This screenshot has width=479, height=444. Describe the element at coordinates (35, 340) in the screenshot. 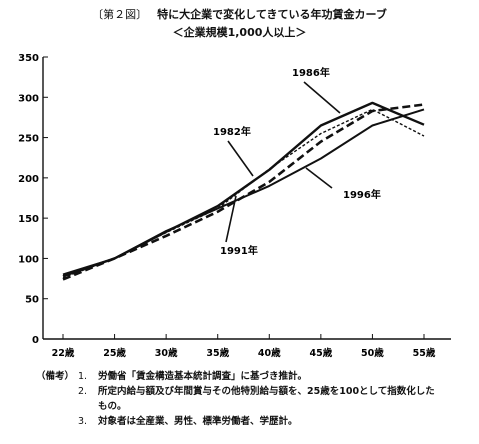

I see `y-tick-label: 0` at that location.